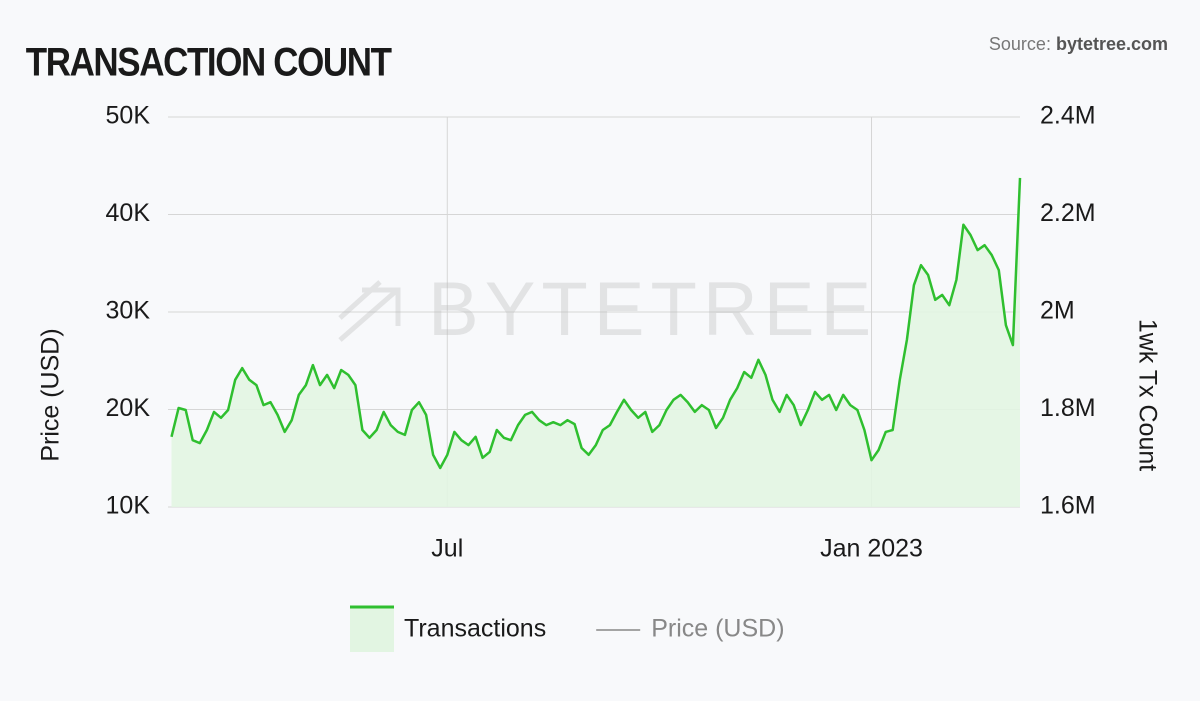 The image size is (1200, 701). I want to click on y2-tick-label: 1.6M, so click(1068, 506).